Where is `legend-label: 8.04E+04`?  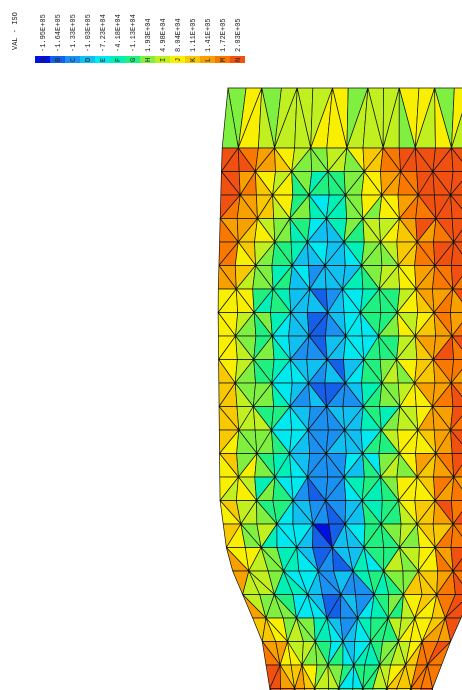 legend-label: 8.04E+04 is located at coordinates (179, 35).